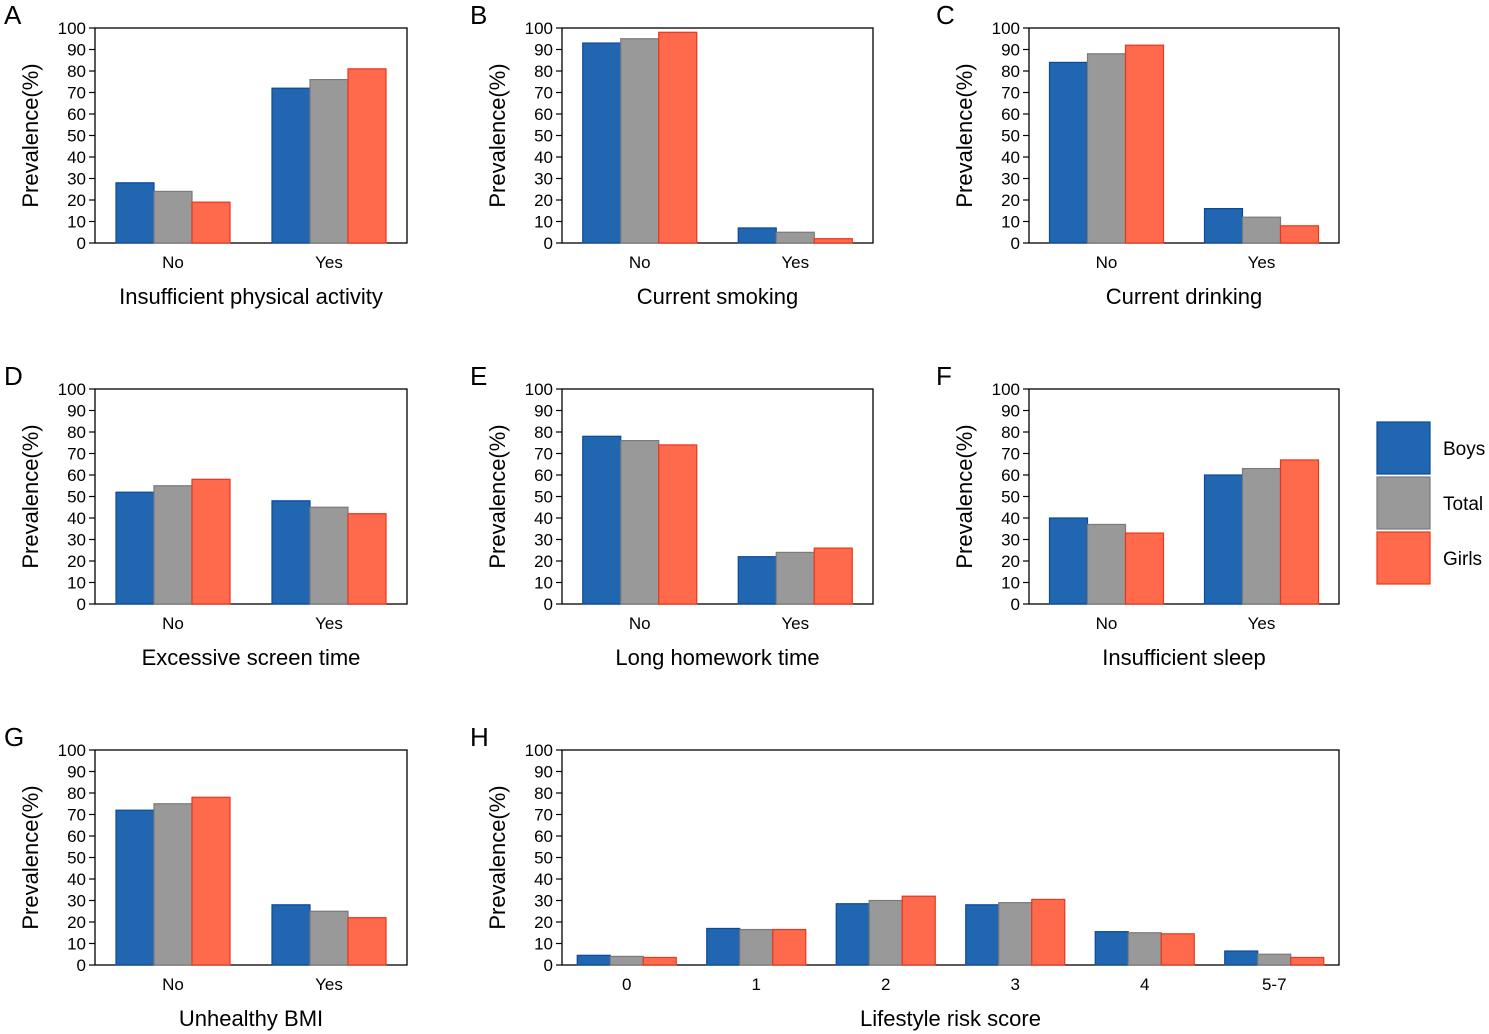 The image size is (1489, 1034). What do you see at coordinates (885, 984) in the screenshot?
I see `x-tick-label: 2` at bounding box center [885, 984].